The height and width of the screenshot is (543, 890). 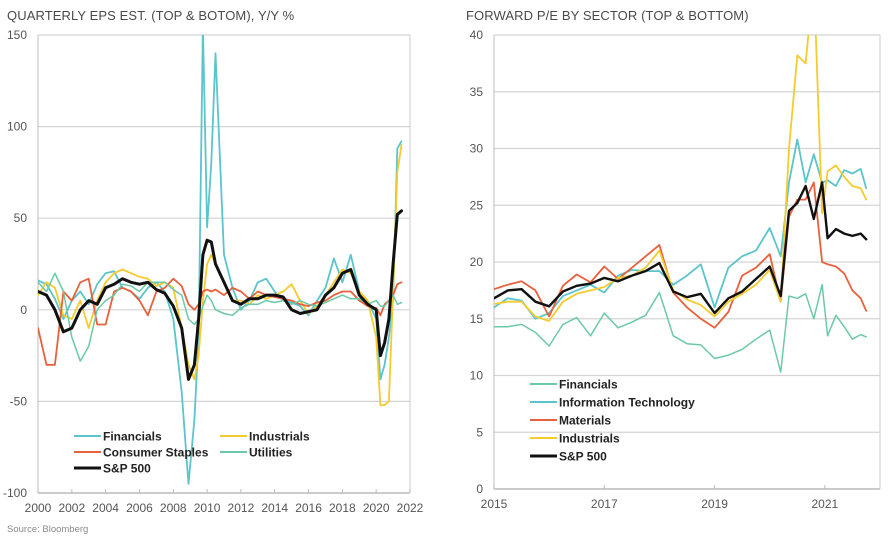 I want to click on x-tick-label: 2015, so click(x=494, y=504).